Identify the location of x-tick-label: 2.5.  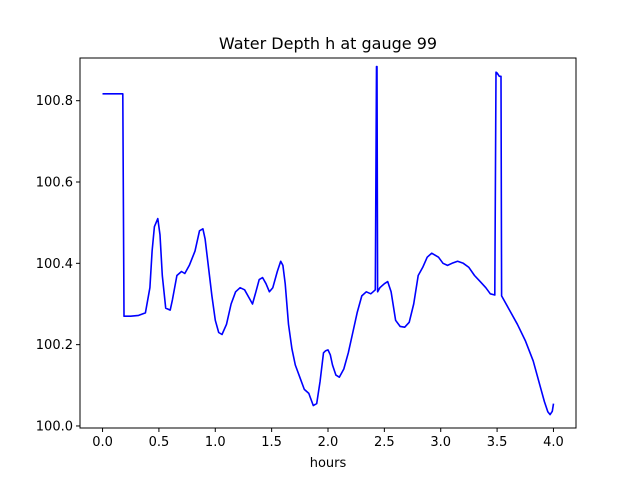
(384, 442).